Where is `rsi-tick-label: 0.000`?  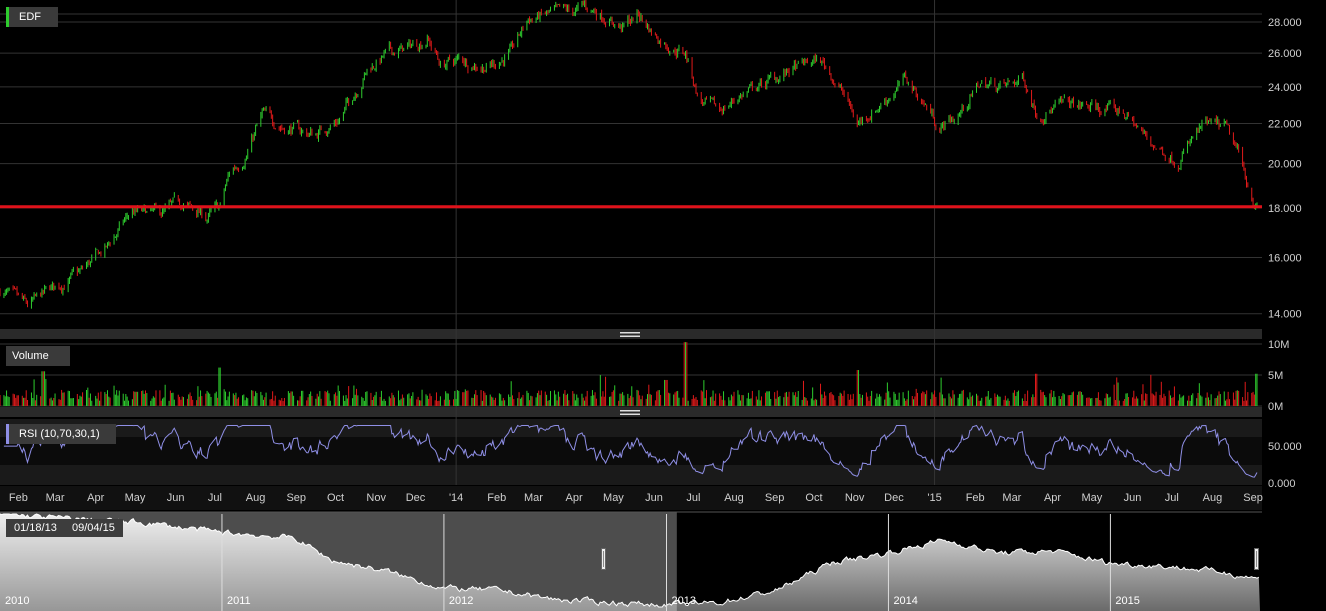
rsi-tick-label: 0.000 is located at coordinates (1282, 484).